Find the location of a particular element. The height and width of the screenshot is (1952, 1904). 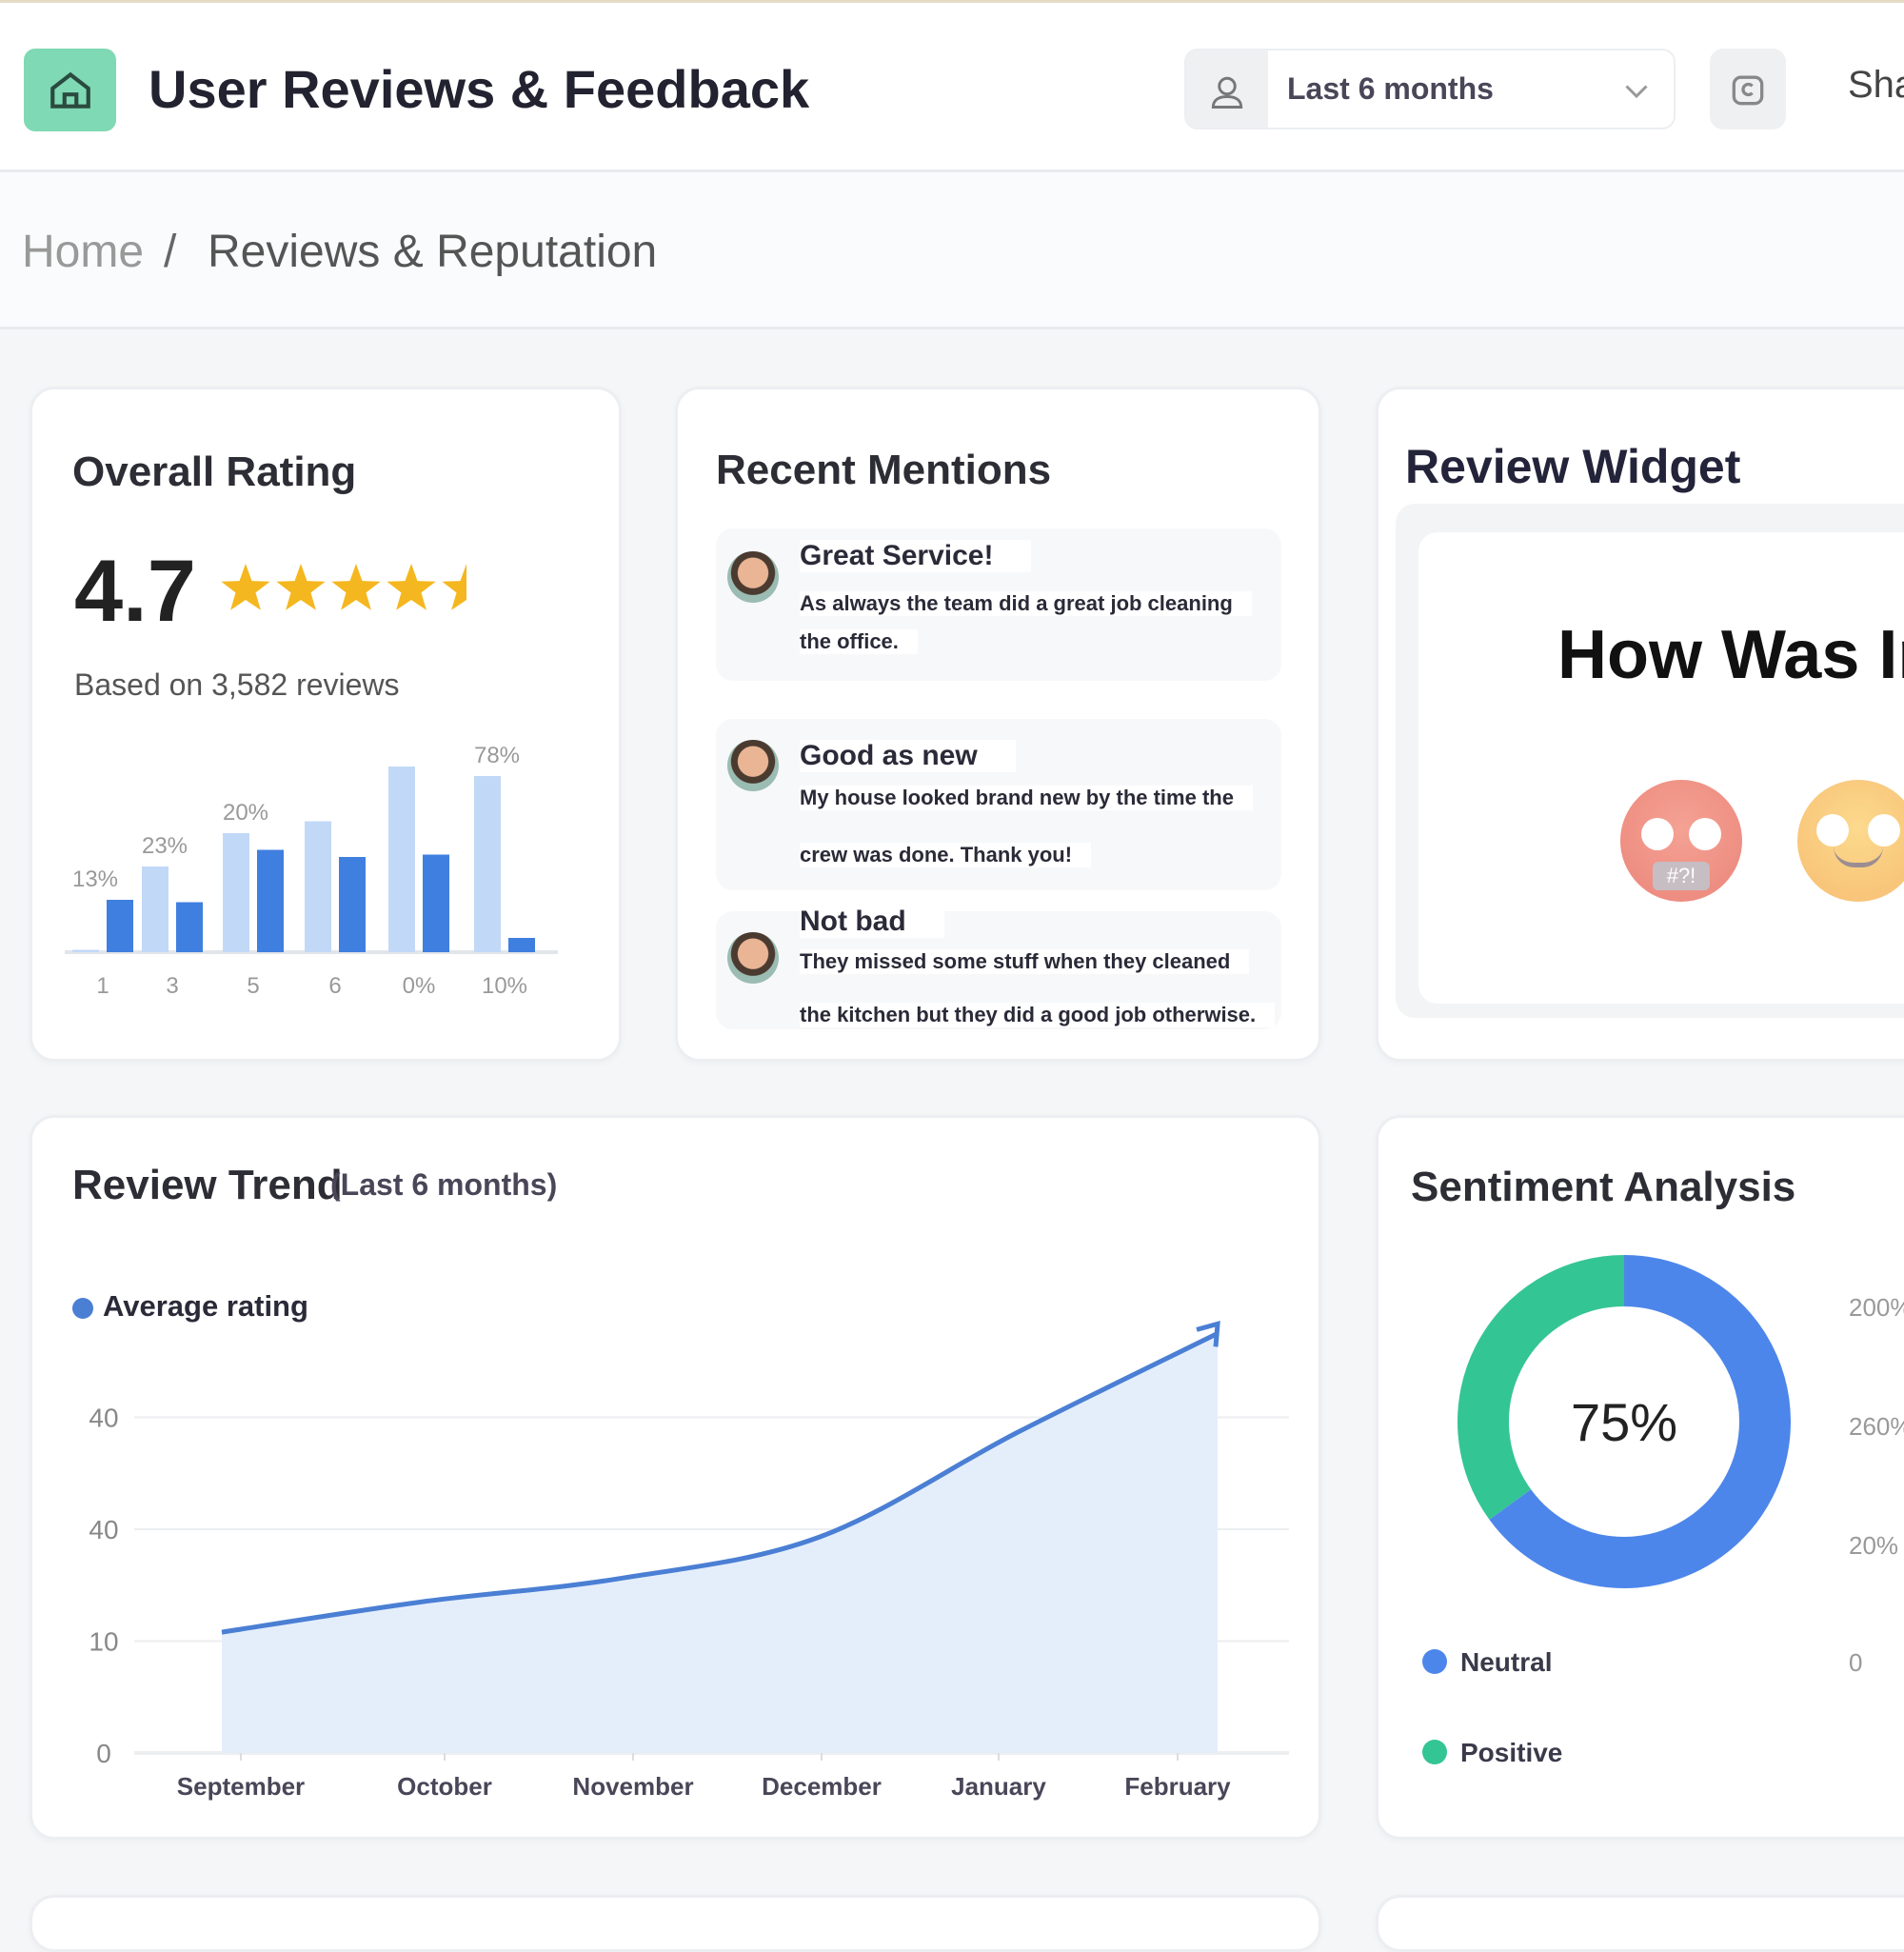

breadcrumb-home: Home is located at coordinates (83, 252).